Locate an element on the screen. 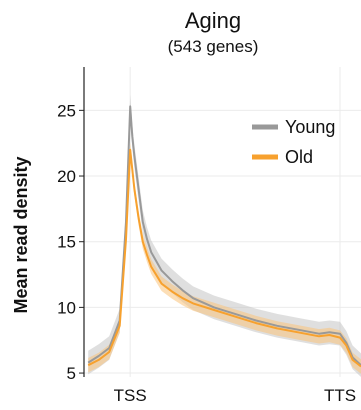  x-tick-label: TTS is located at coordinates (340, 395).